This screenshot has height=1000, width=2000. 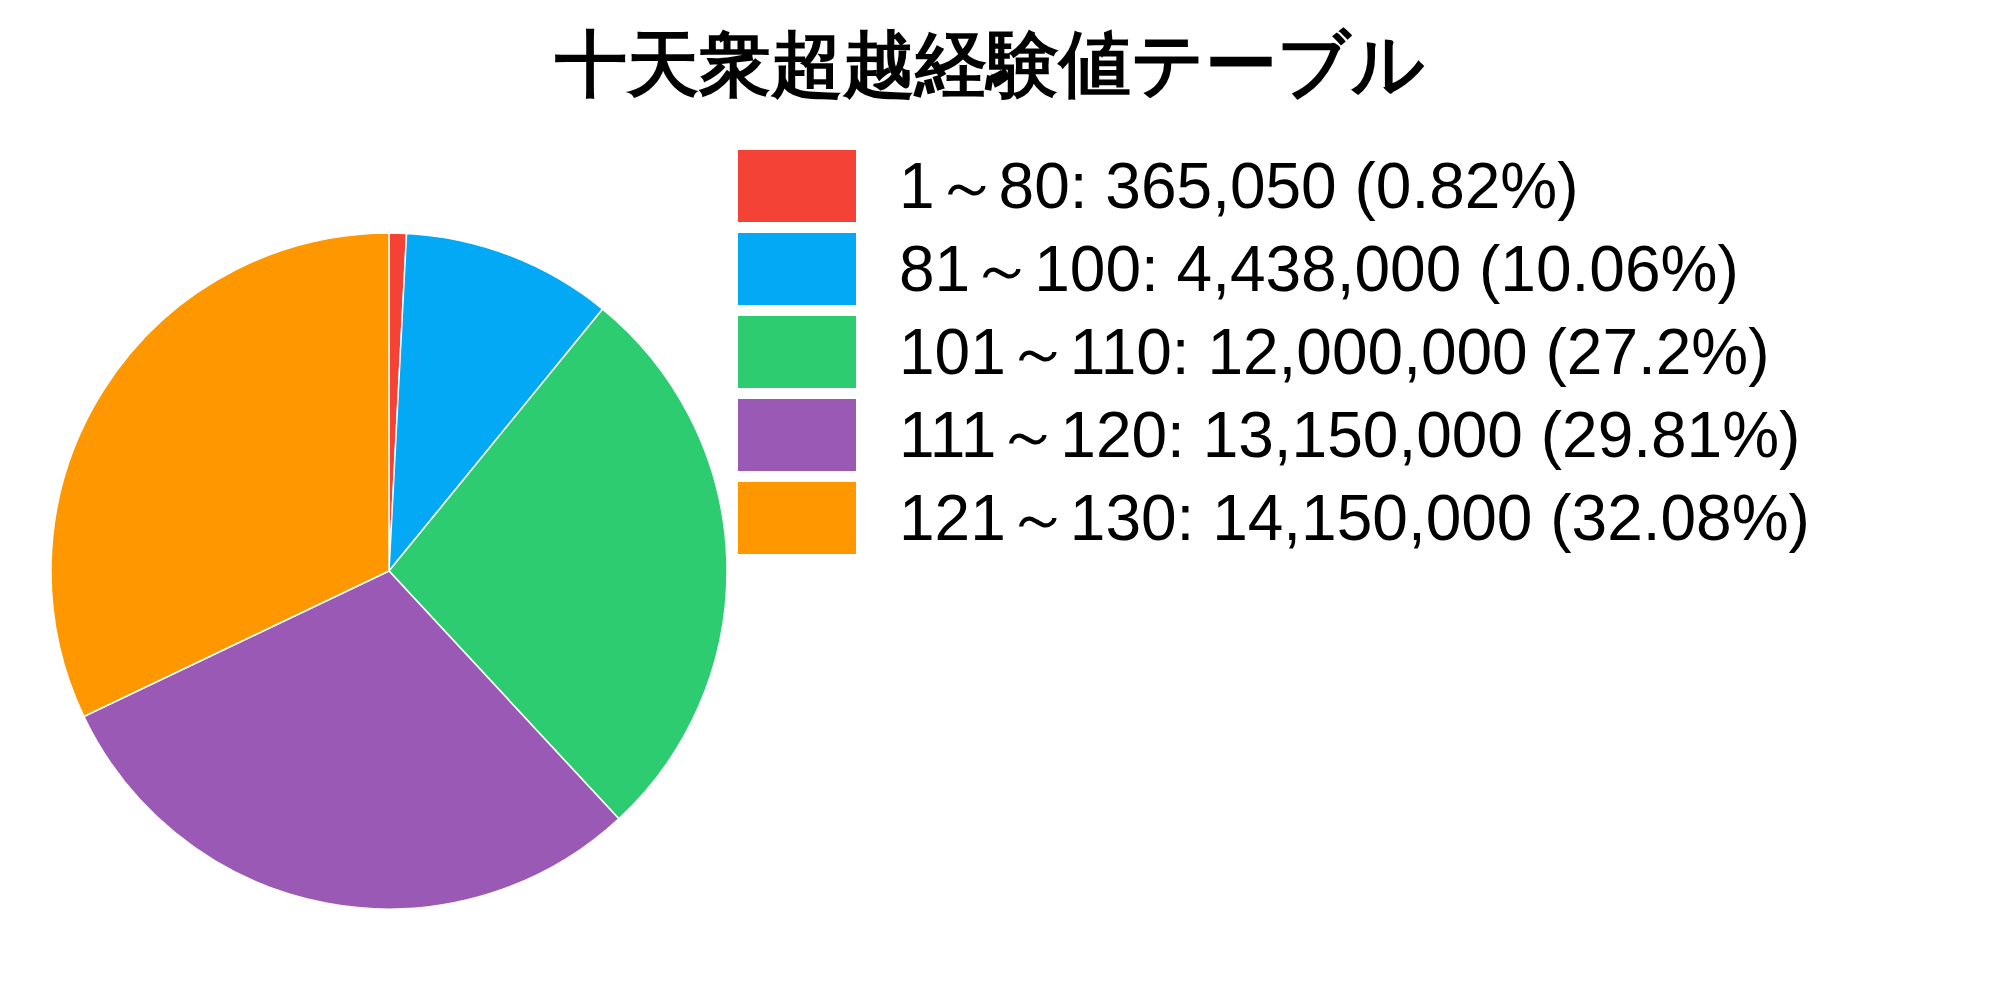 I want to click on legend-label: 121～130: 14,150,000 (32.08%), so click(x=1354, y=518).